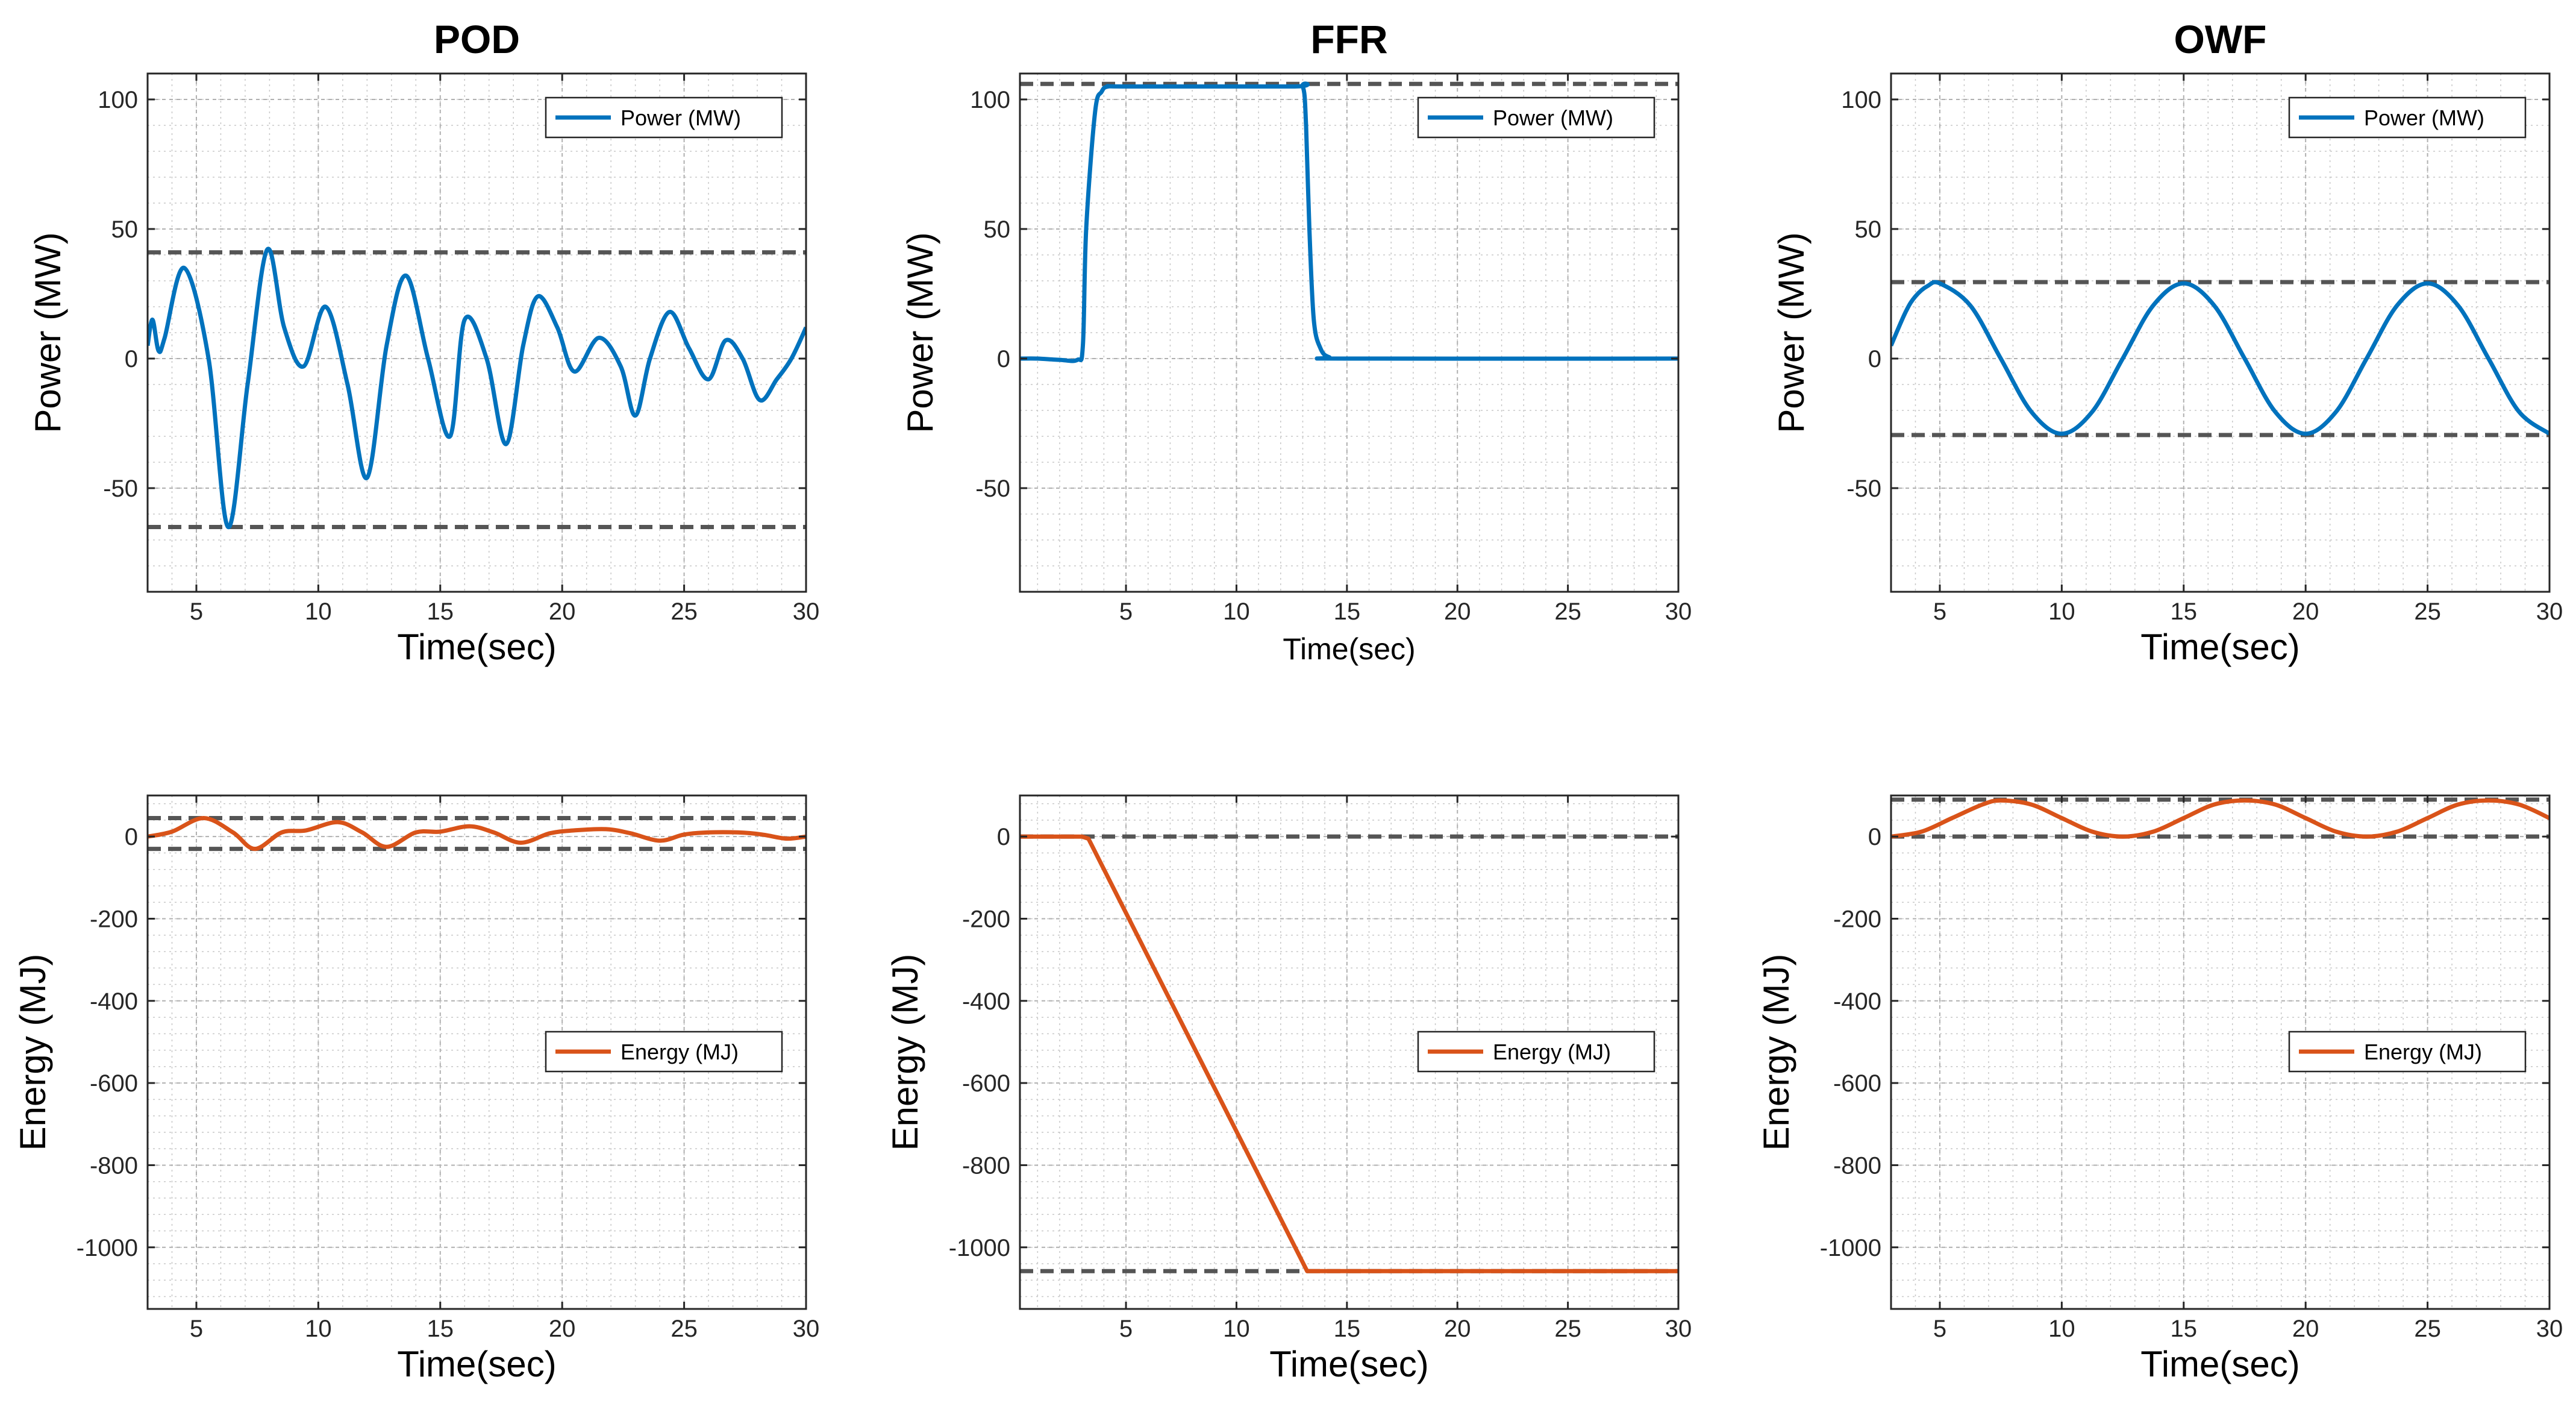  What do you see at coordinates (2221, 39) in the screenshot?
I see `panel-title: OWF` at bounding box center [2221, 39].